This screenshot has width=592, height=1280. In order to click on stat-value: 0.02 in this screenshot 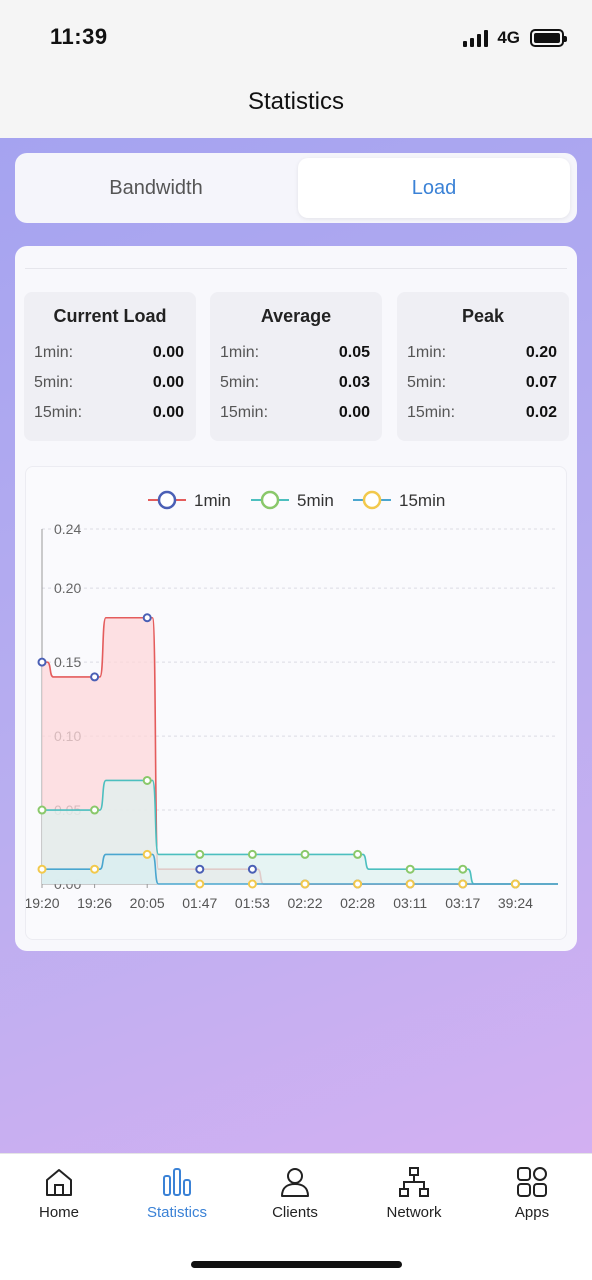, I will do `click(541, 412)`.